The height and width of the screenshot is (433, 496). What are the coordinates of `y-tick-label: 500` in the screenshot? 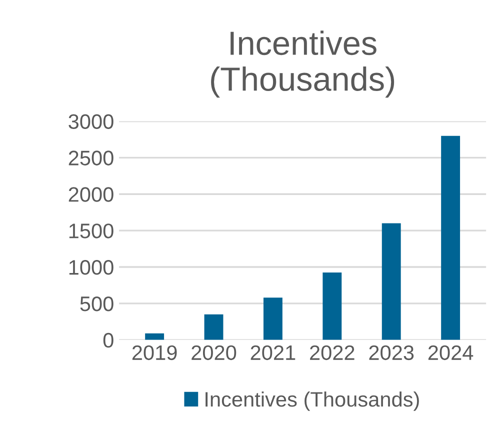 It's located at (97, 304).